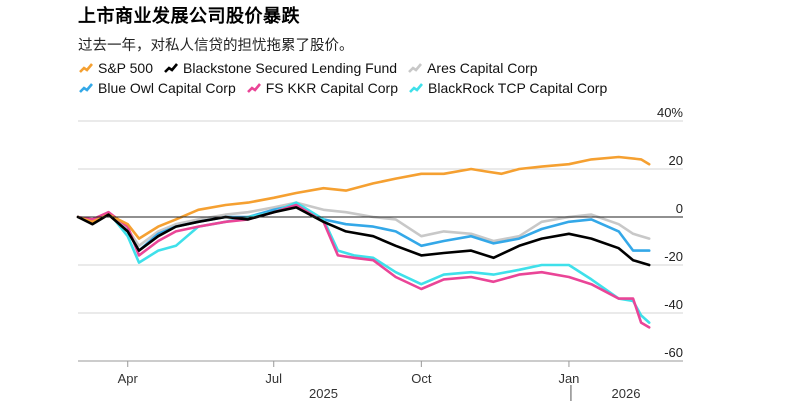 The image size is (793, 406). I want to click on y-tick-label: 0, so click(679, 208).